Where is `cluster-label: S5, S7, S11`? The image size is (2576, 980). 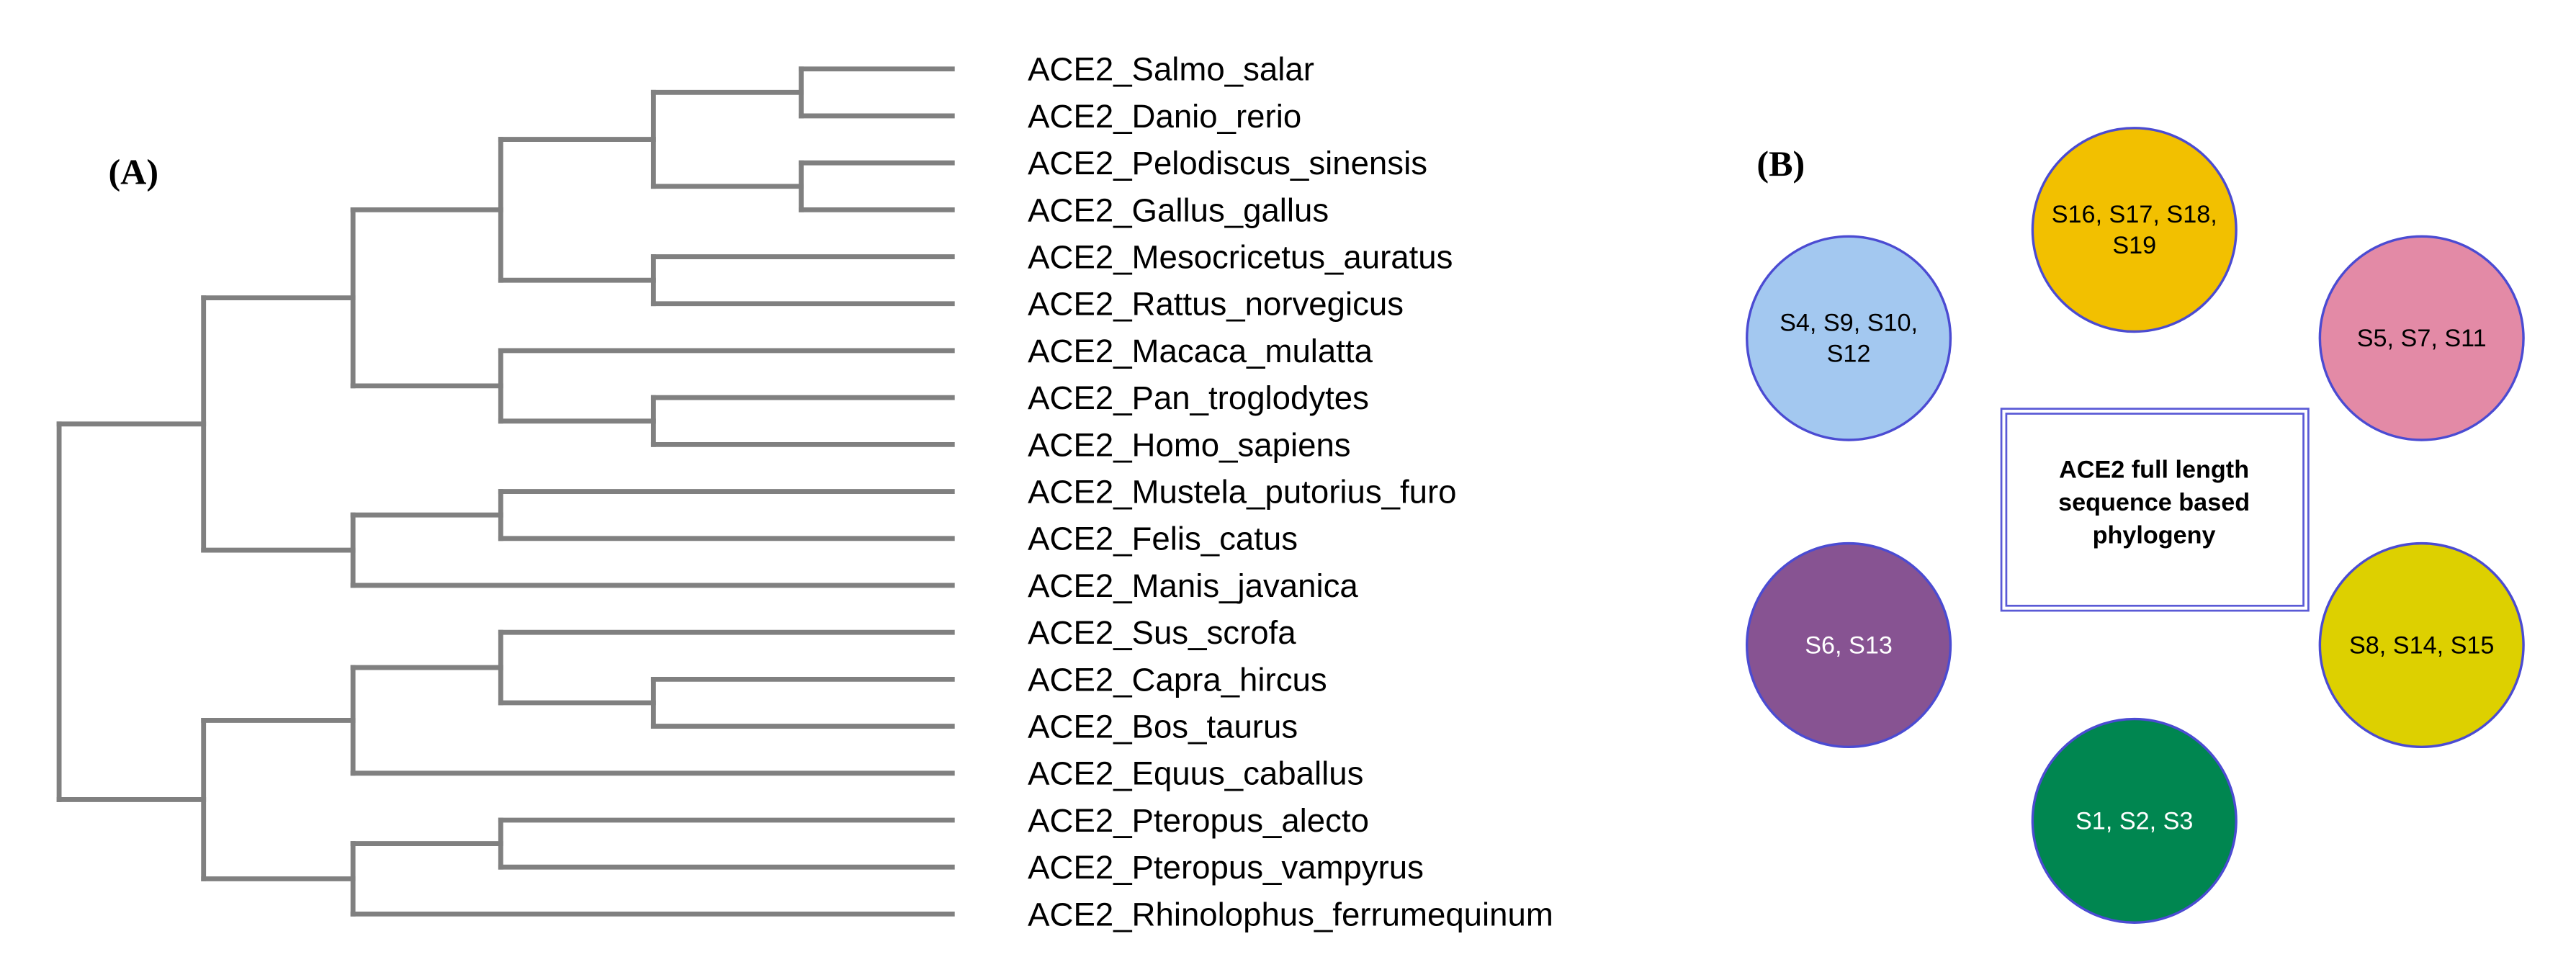
cluster-label: S5, S7, S11 is located at coordinates (2422, 338).